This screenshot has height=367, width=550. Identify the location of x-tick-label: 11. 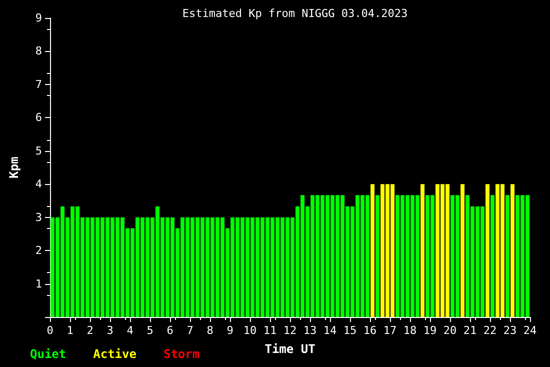
(270, 330).